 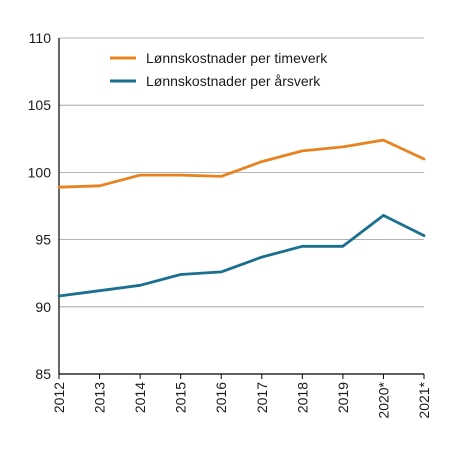 What do you see at coordinates (241, 163) in the screenshot?
I see `series-line-l-nnskostnader-per-timeverk` at bounding box center [241, 163].